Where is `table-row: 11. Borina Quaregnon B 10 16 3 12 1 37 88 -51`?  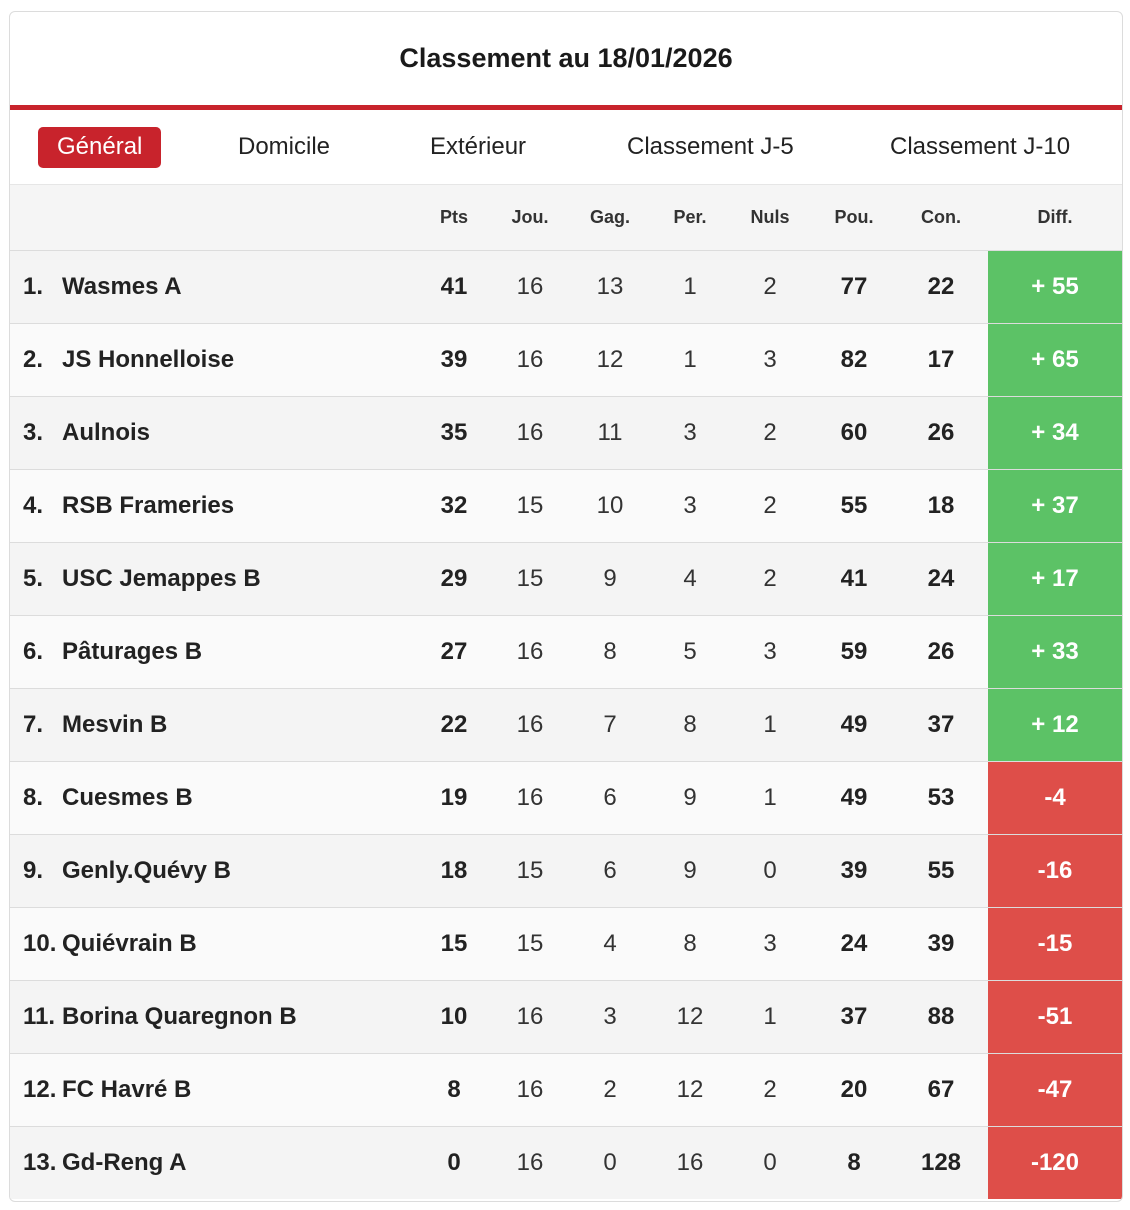
table-row: 11. Borina Quaregnon B 10 16 3 12 1 37 88 -51 is located at coordinates (566, 1016).